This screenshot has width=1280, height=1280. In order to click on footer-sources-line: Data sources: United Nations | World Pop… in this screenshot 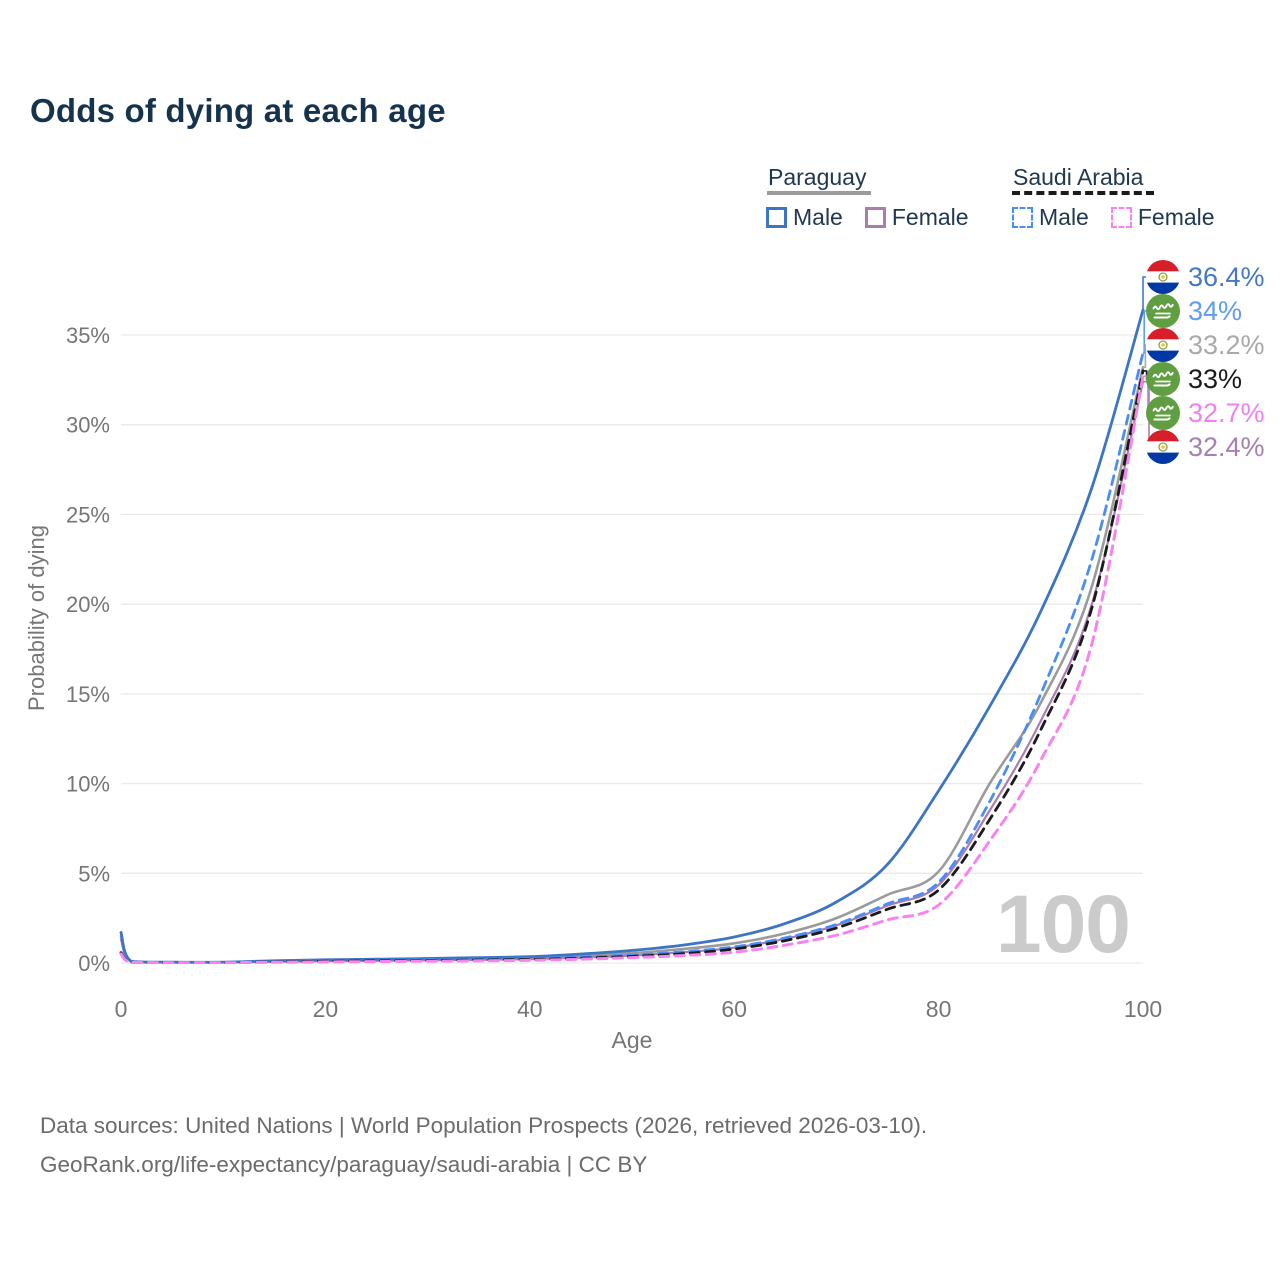, I will do `click(484, 1125)`.